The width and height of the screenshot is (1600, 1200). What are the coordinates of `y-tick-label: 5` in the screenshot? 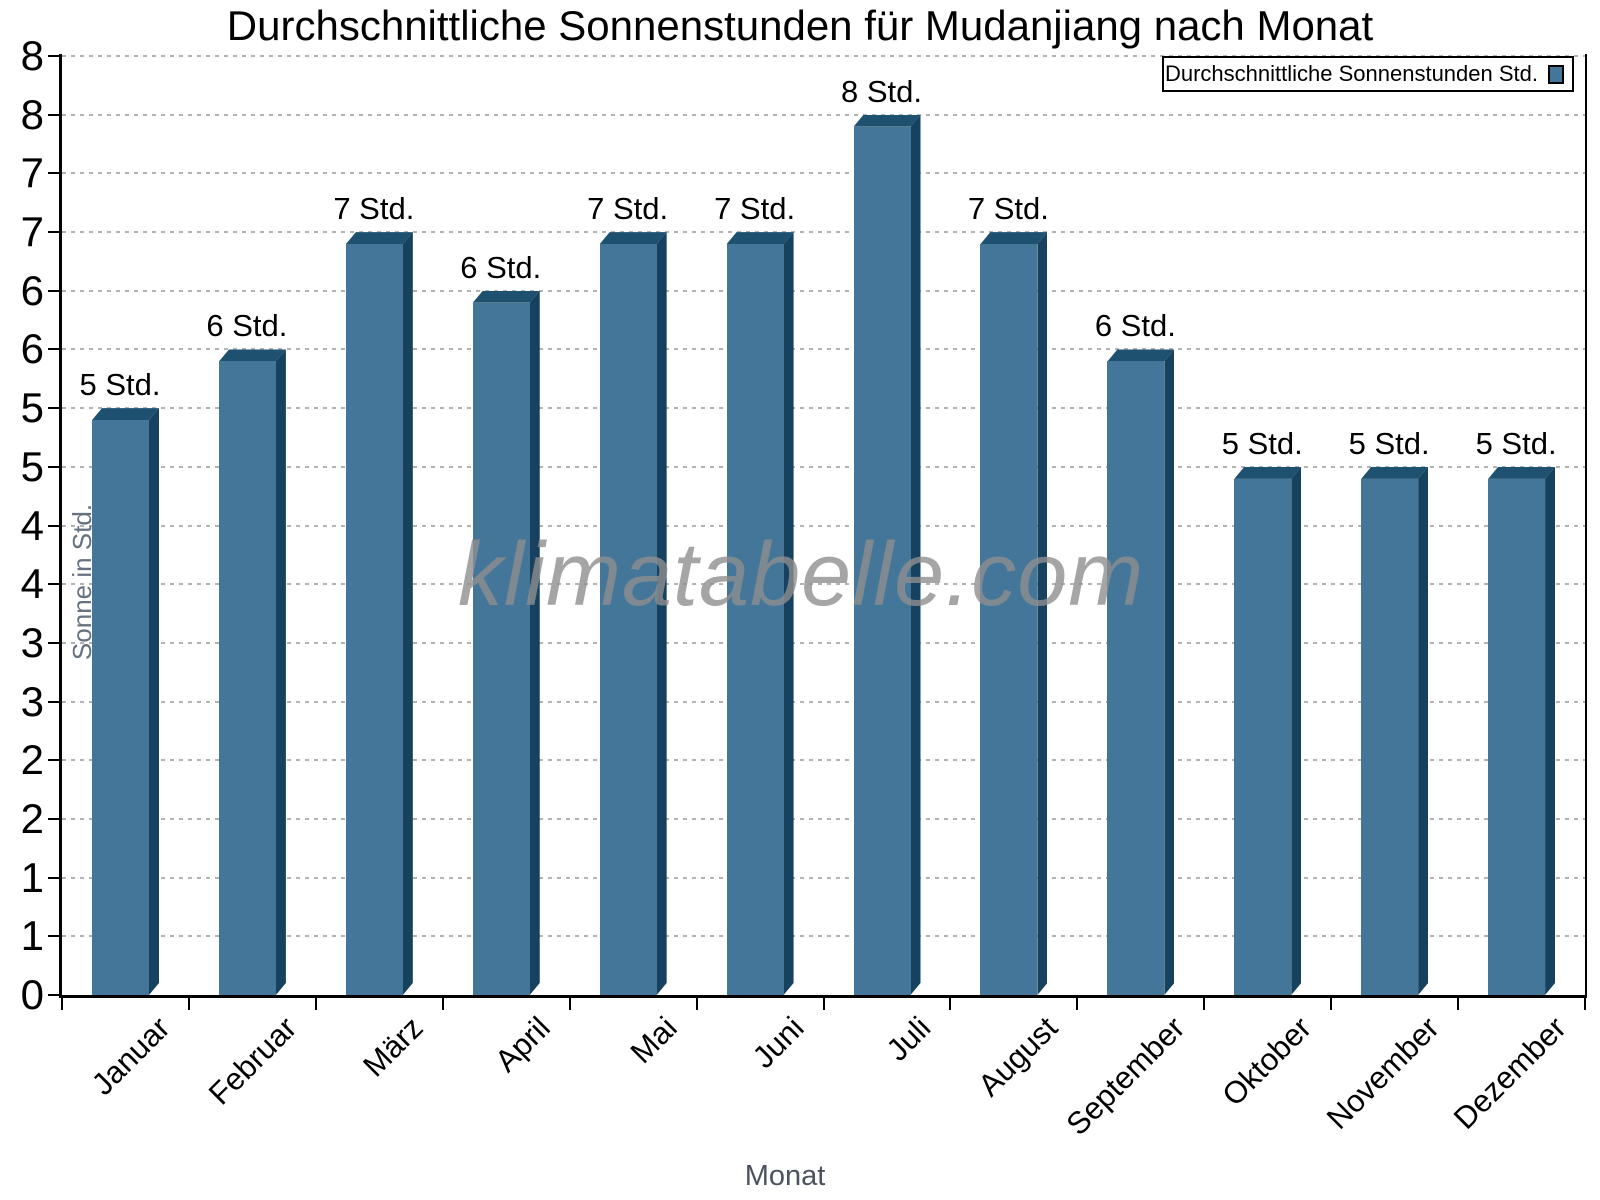 It's located at (32, 408).